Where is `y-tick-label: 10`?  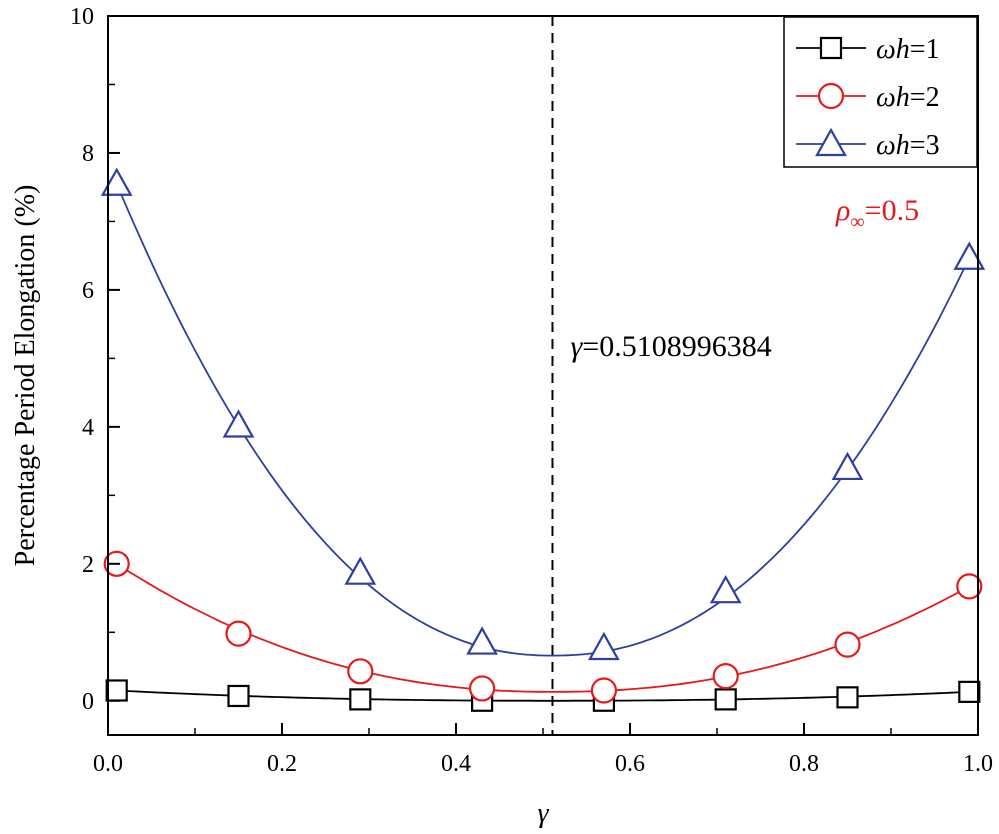 y-tick-label: 10 is located at coordinates (82, 17).